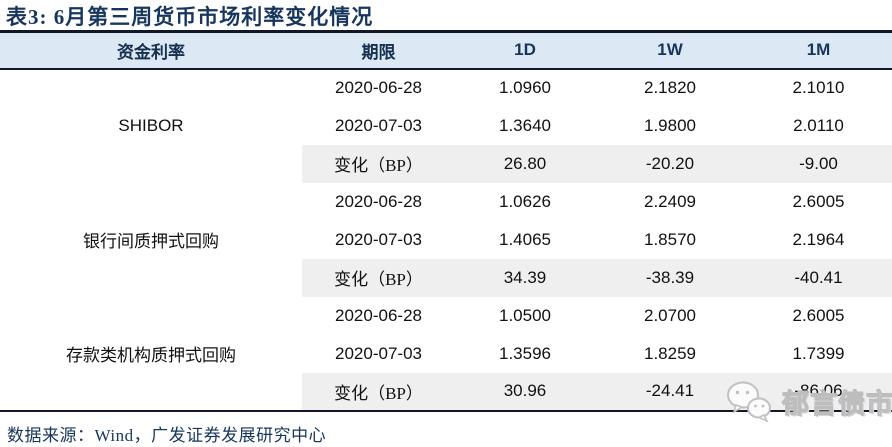  I want to click on value-cell: 2.2409, so click(670, 201).